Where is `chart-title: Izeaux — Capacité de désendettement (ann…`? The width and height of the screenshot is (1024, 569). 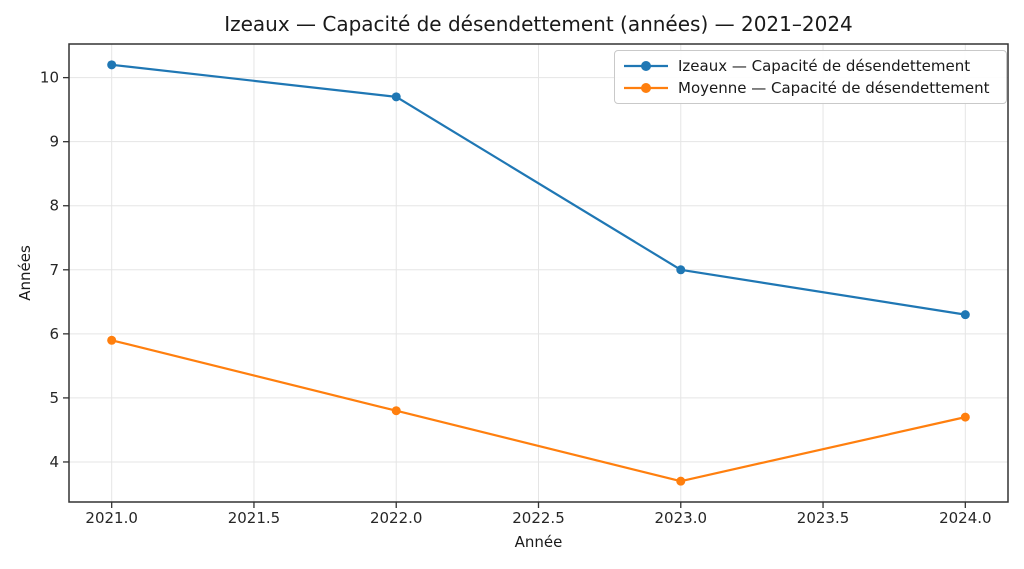 chart-title: Izeaux — Capacité de désendettement (ann… is located at coordinates (538, 24).